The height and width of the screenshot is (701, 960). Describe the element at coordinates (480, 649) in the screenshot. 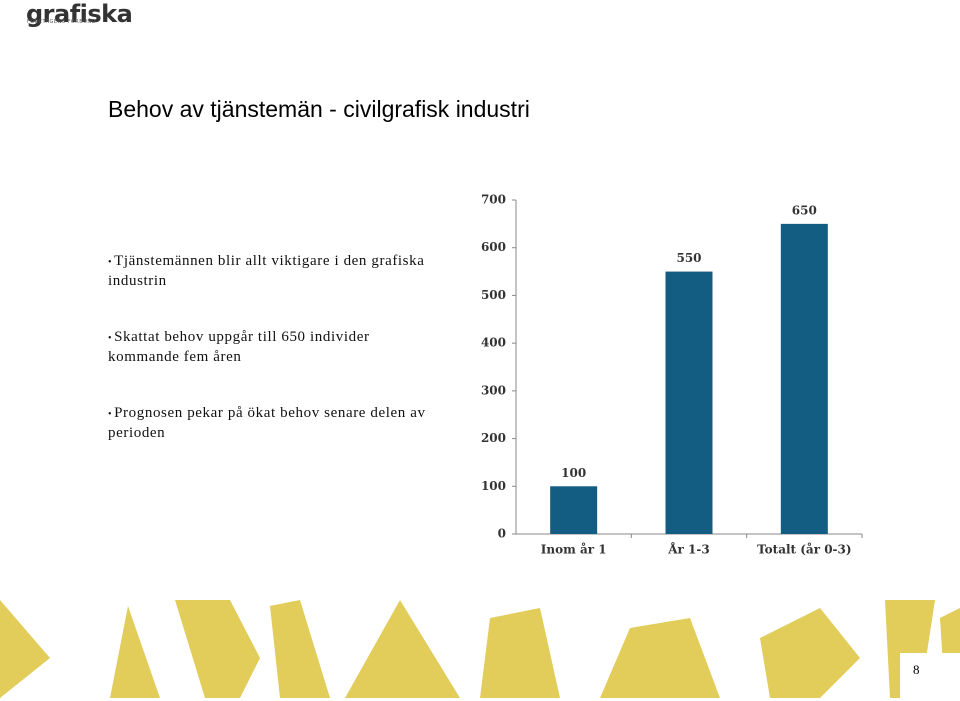

I see `decor-banner` at that location.